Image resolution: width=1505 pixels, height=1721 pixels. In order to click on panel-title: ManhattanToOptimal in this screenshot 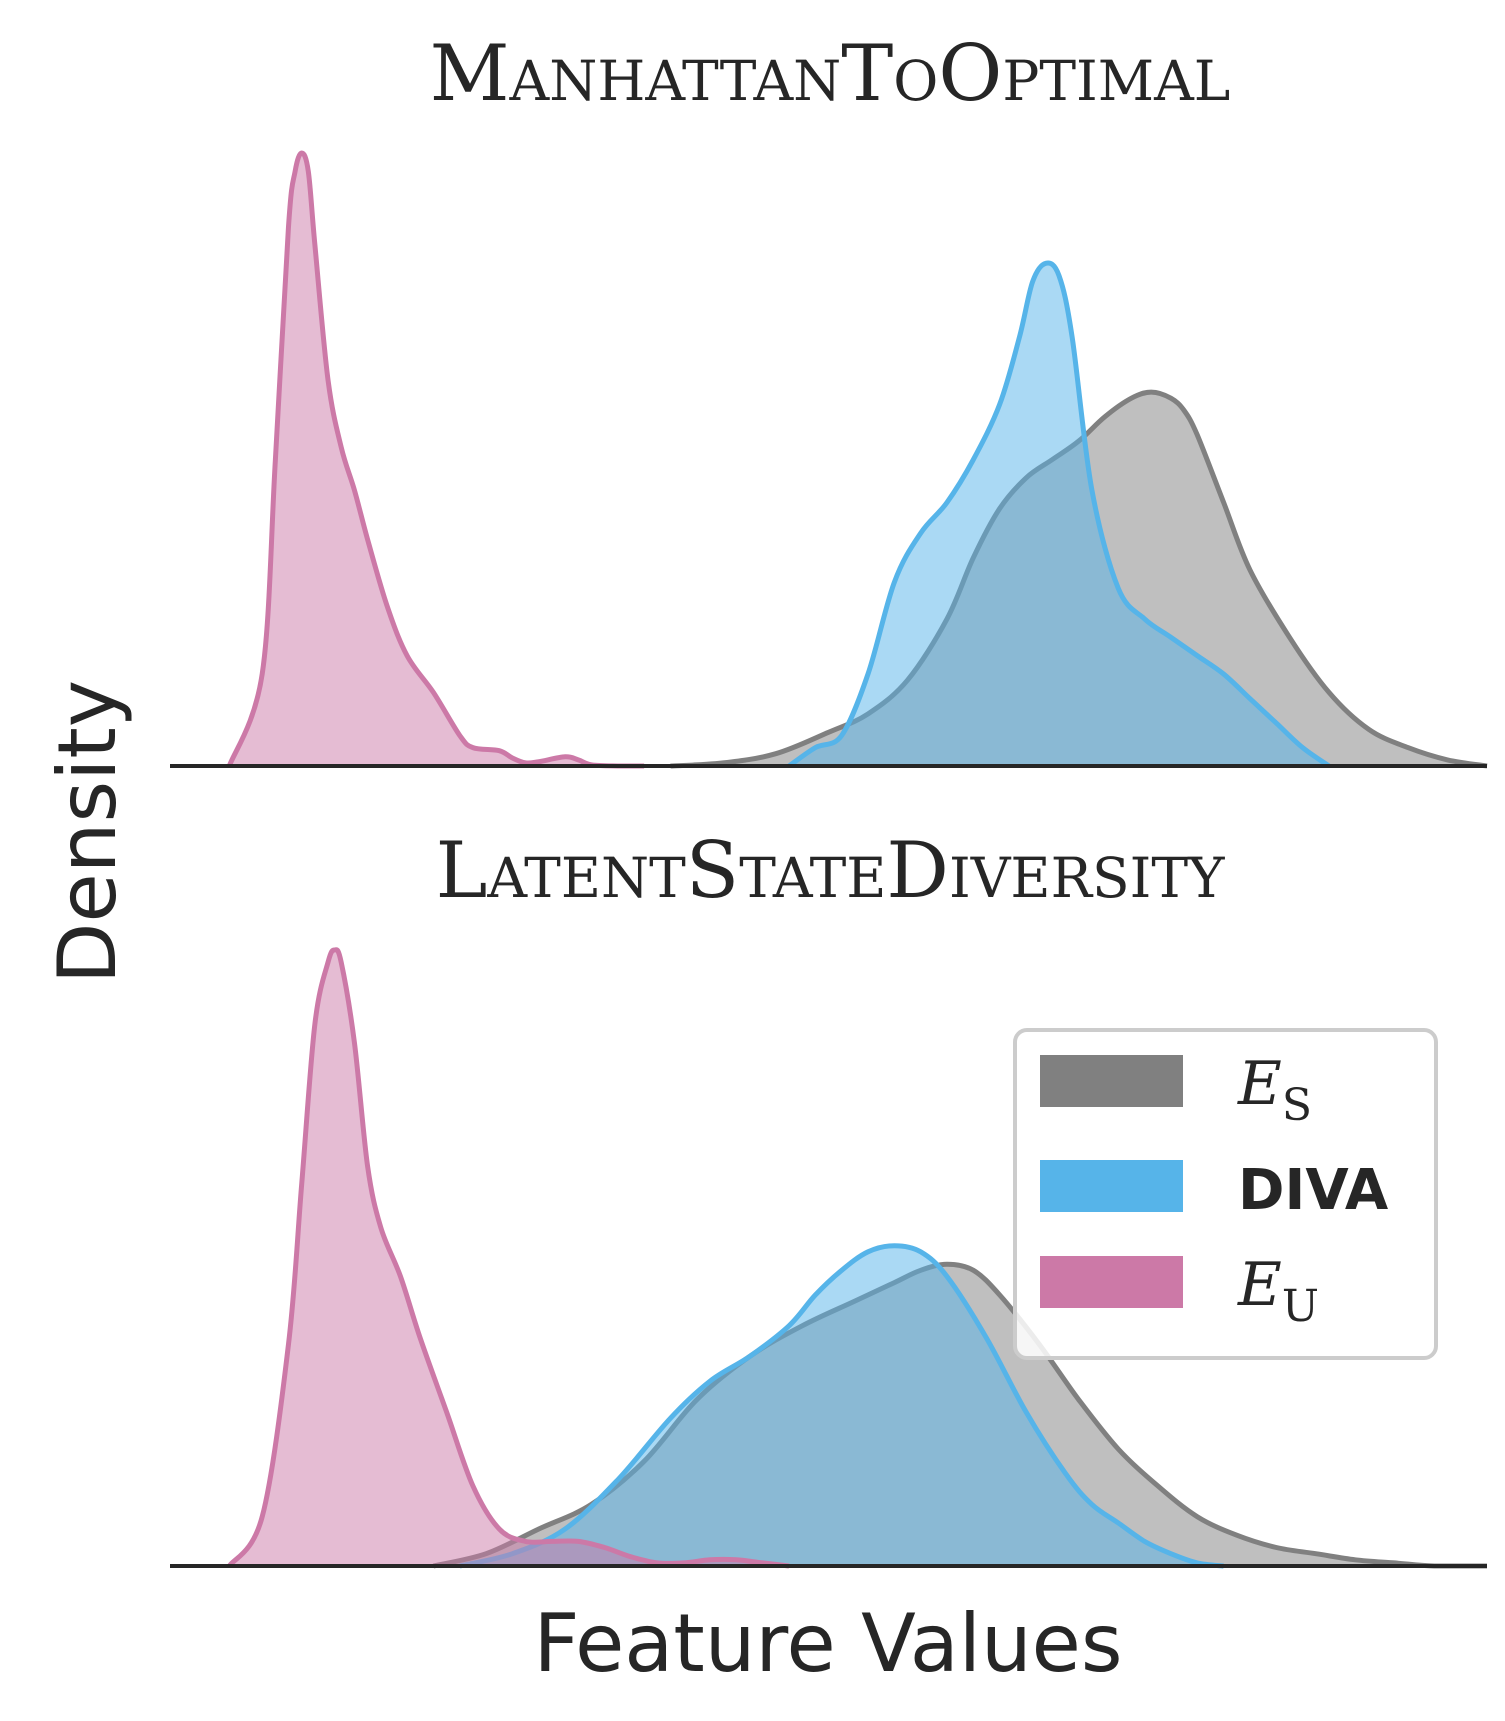, I will do `click(830, 74)`.